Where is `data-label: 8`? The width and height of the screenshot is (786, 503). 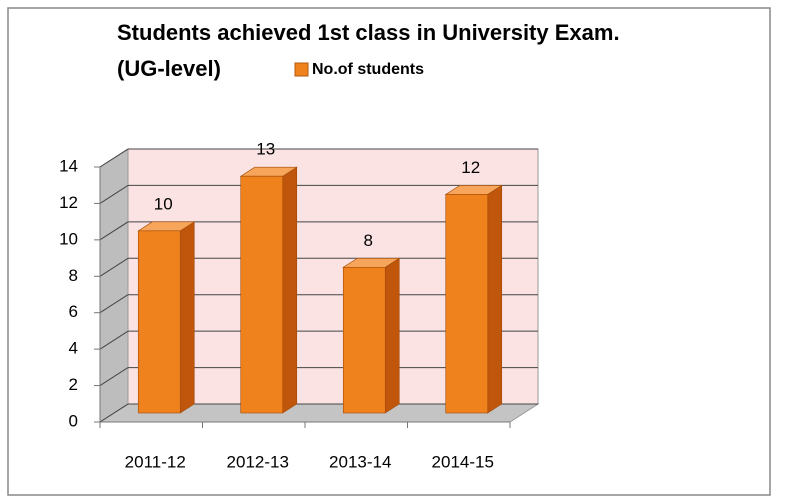
data-label: 8 is located at coordinates (368, 240).